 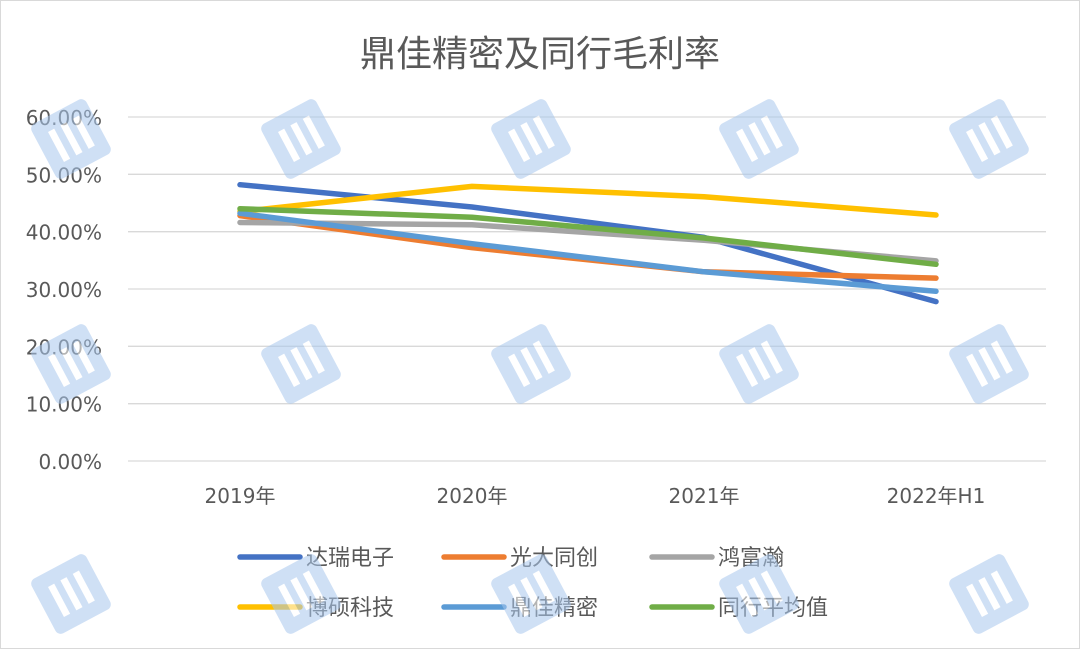 What do you see at coordinates (64, 175) in the screenshot?
I see `y-tick-label: 50.00%` at bounding box center [64, 175].